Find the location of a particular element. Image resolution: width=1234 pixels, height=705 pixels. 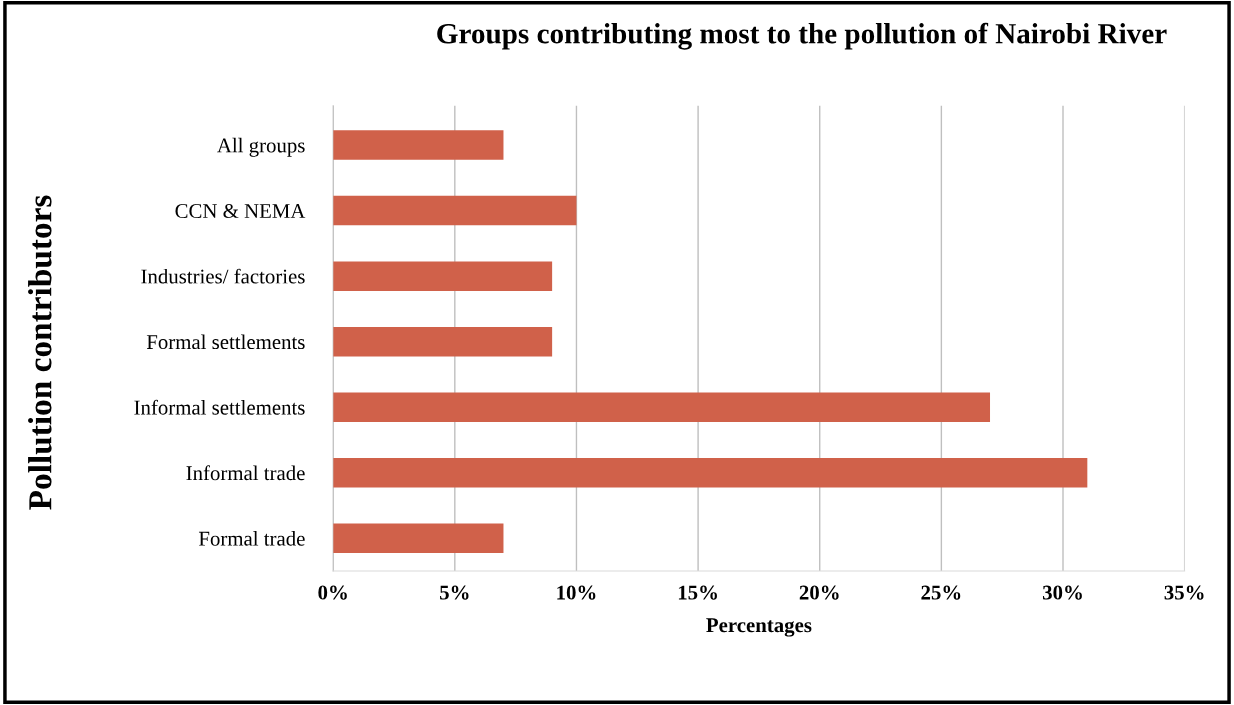

chart-title: Groups contributing most to the pollution of Nairobi River is located at coordinates (802, 36).